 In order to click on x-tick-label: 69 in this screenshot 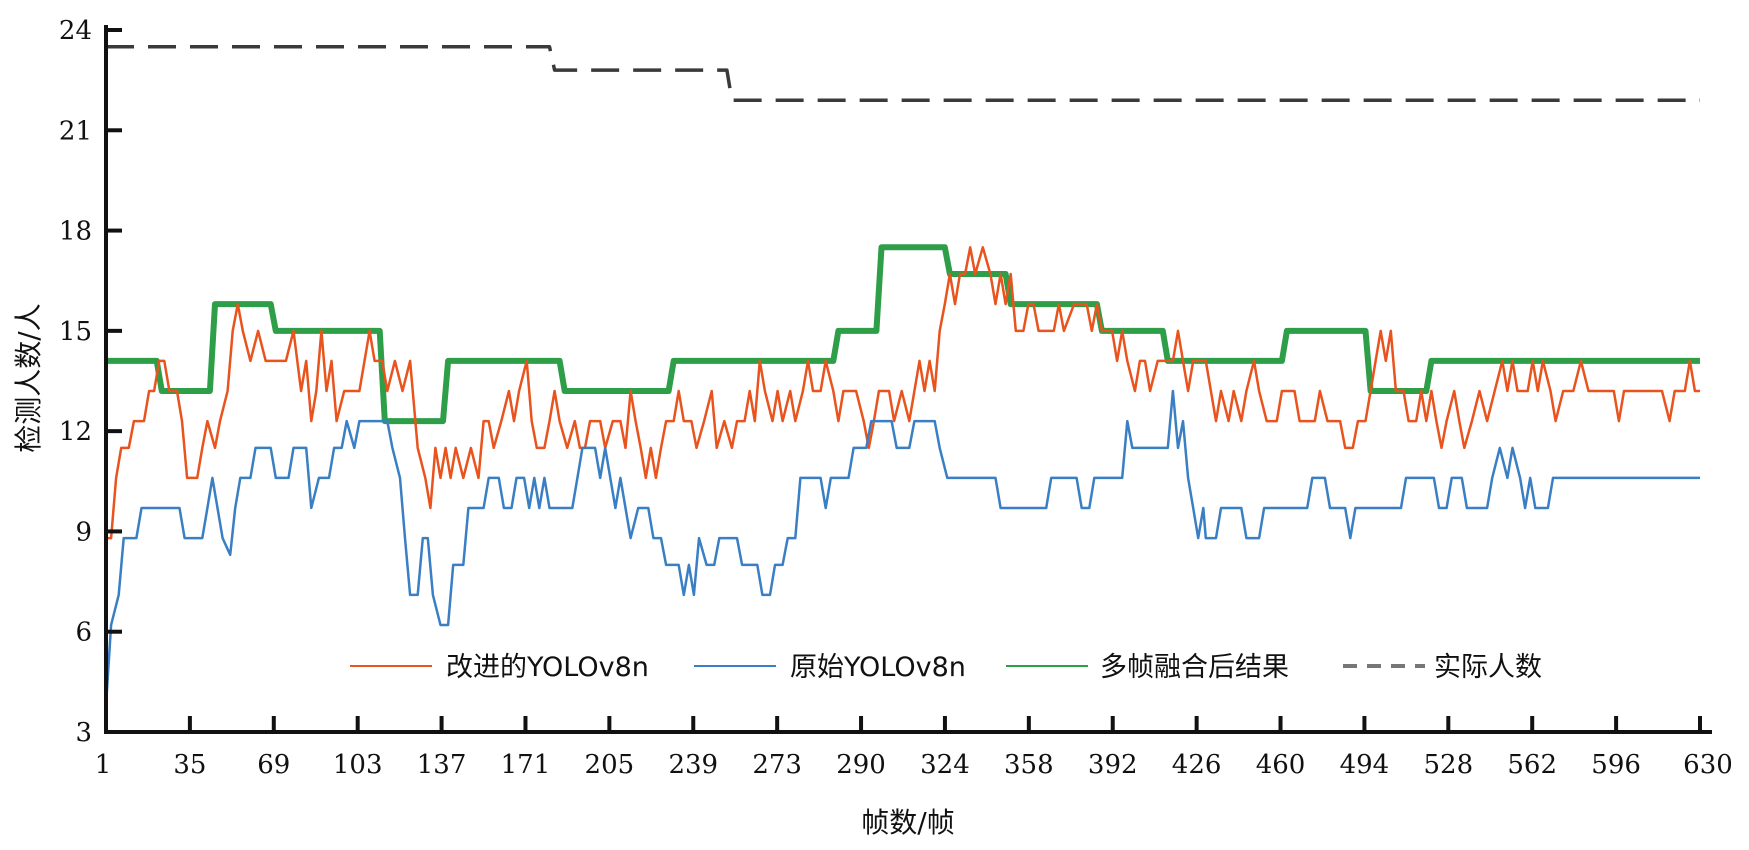, I will do `click(273, 765)`.